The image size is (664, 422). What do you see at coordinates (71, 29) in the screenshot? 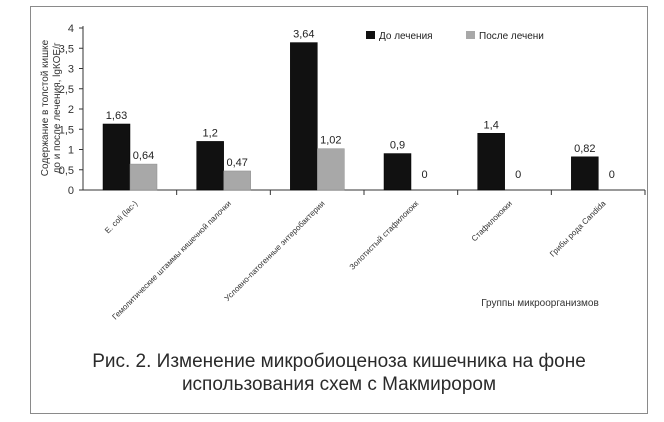
I see `y-tick-label: 4` at bounding box center [71, 29].